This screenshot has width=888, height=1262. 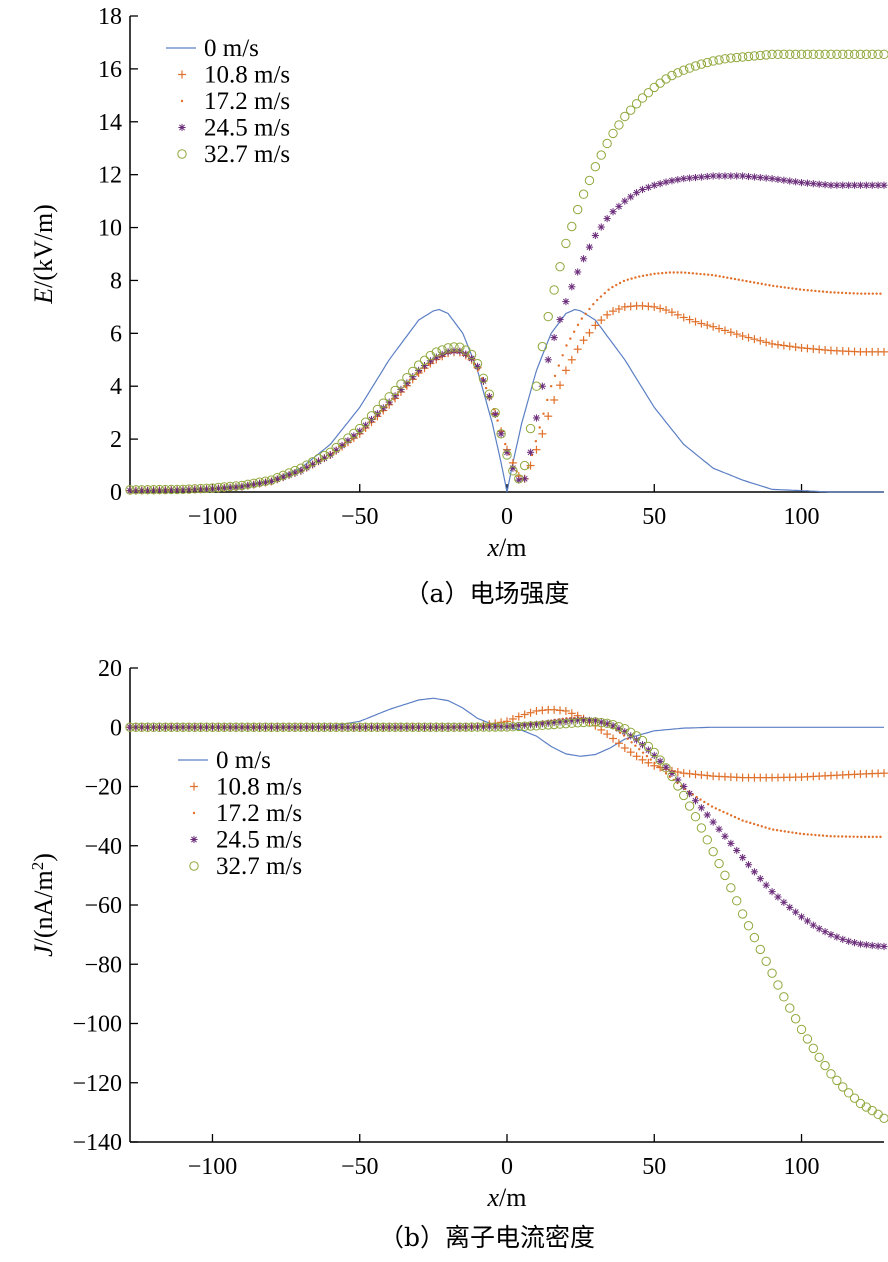 I want to click on legend-marker, so click(x=182, y=127).